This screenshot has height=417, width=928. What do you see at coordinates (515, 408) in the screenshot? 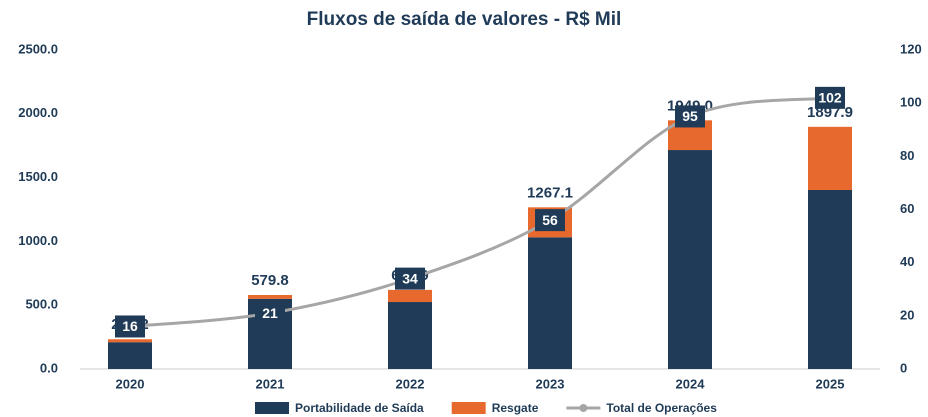
I see `legend-label: Resgate` at bounding box center [515, 408].